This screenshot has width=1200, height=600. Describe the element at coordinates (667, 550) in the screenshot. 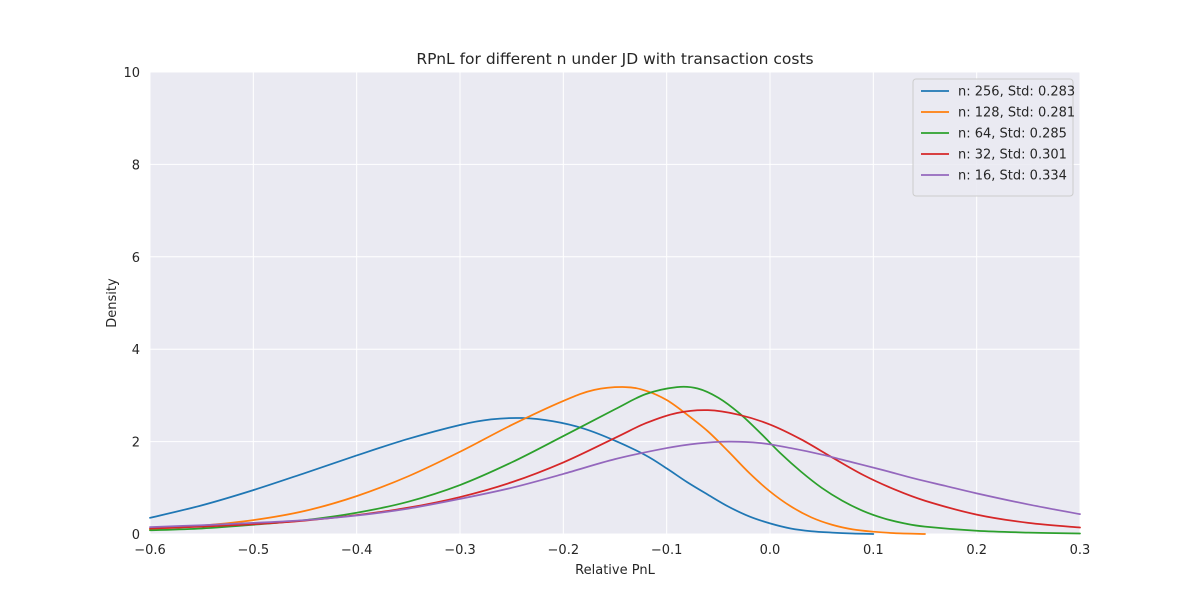

I see `x-tick-label: −0.1` at that location.